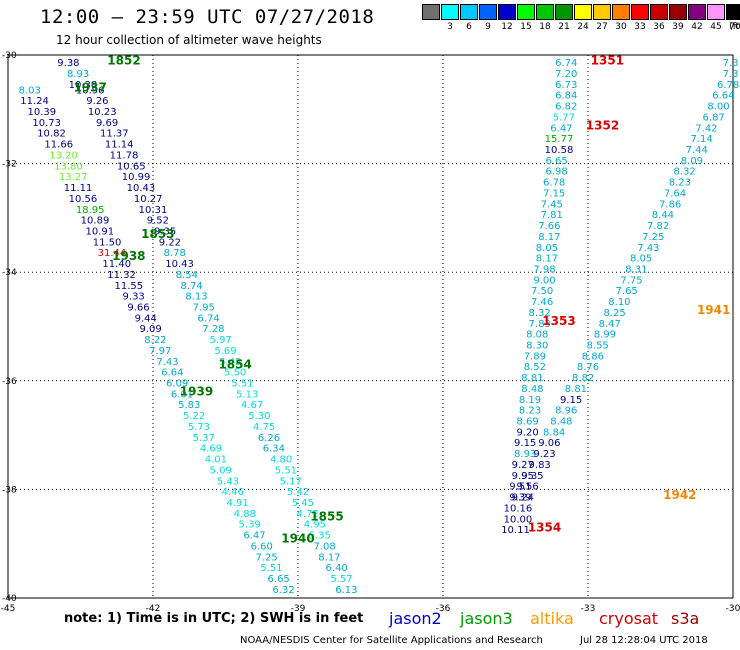 This screenshot has height=650, width=740. What do you see at coordinates (68, 63) in the screenshot?
I see `wave-height-value: 9.38` at bounding box center [68, 63].